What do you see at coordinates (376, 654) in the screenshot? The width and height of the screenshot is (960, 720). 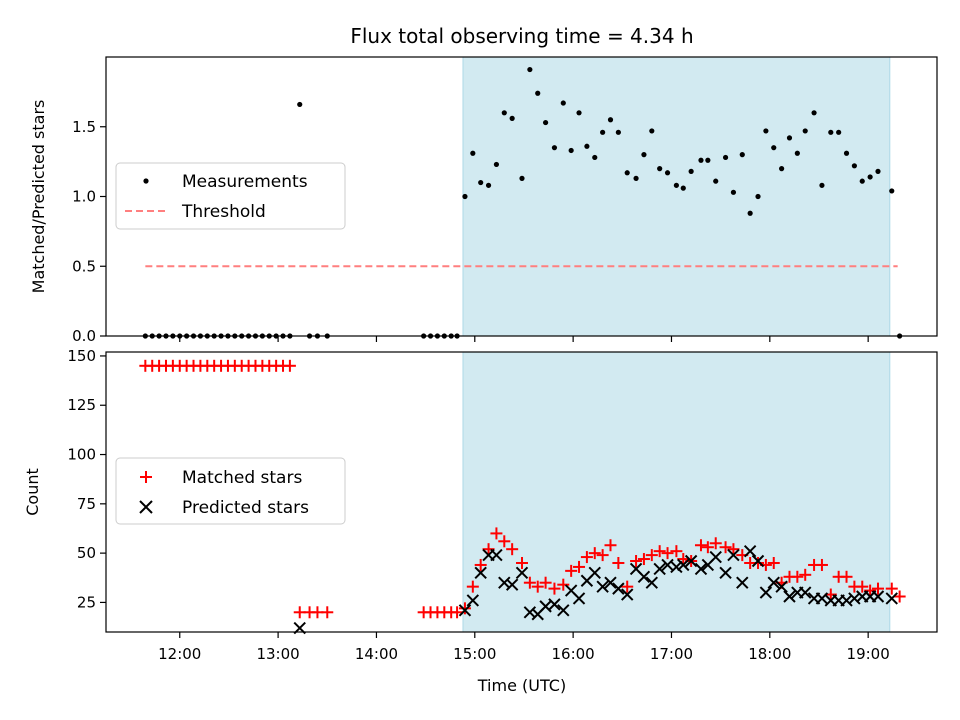 I see `x-tick-label: 14:00` at bounding box center [376, 654].